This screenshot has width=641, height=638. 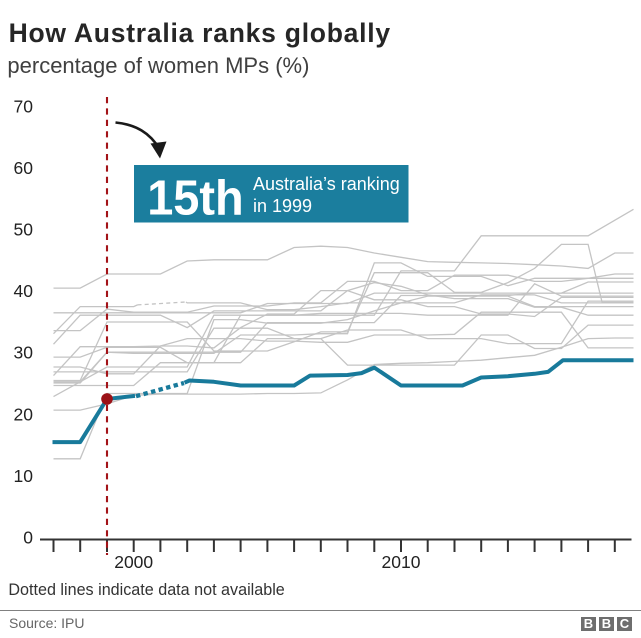 I want to click on svg-text: 2000, so click(x=133, y=562).